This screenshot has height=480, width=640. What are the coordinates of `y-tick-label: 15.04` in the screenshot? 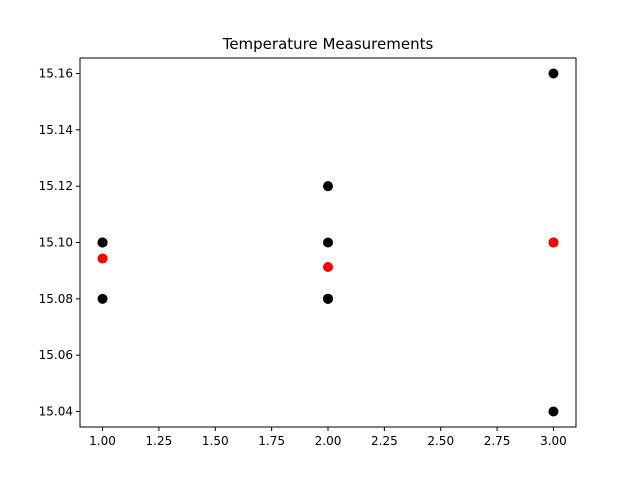 It's located at (56, 412).